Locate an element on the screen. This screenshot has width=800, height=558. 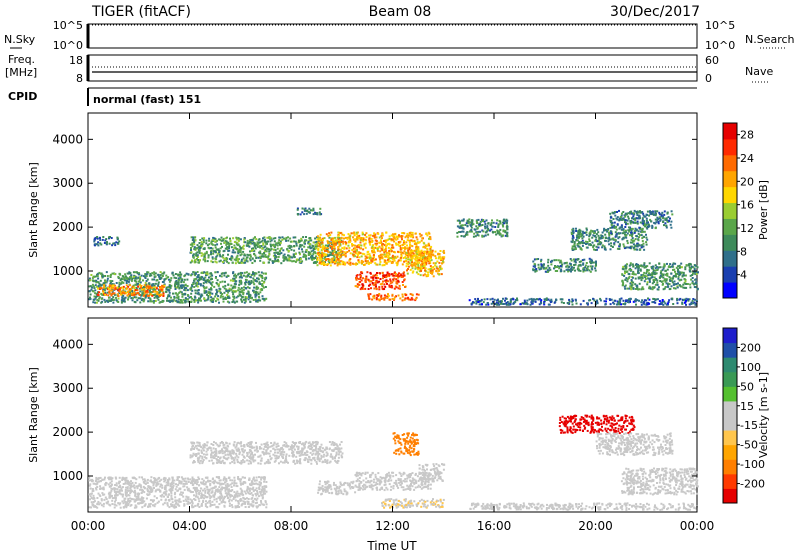
colorbar-segment is located at coordinates (730, 274).